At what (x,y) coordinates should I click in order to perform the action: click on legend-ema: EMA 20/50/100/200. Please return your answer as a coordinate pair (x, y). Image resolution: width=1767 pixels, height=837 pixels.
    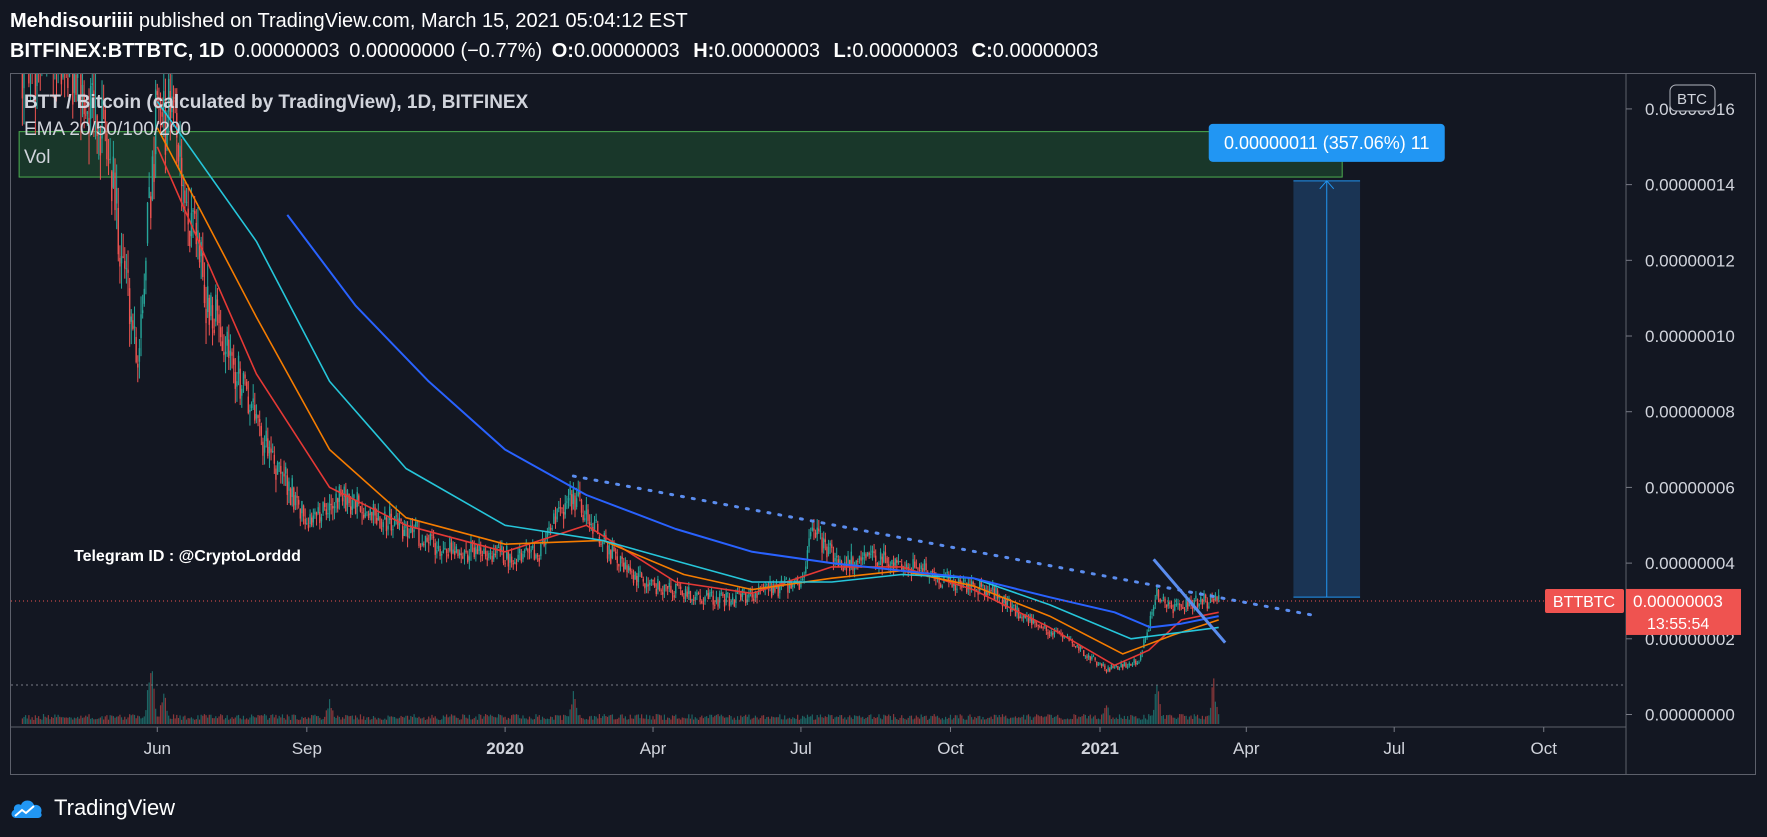
    Looking at the image, I should click on (107, 129).